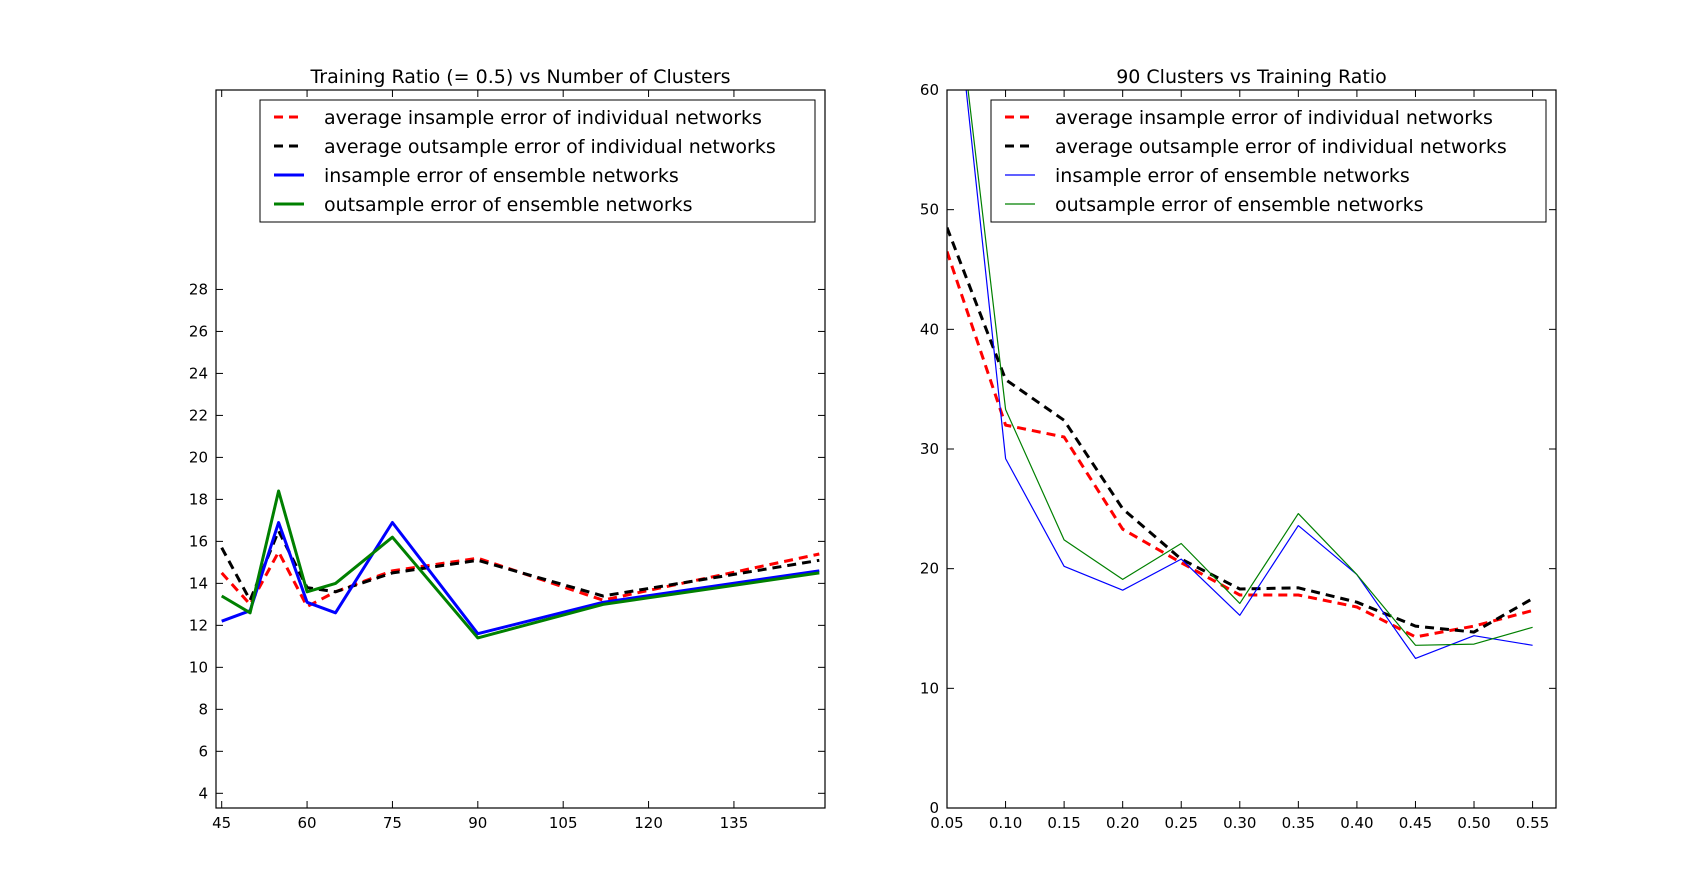  I want to click on left-y-tick-label: 8, so click(203, 709).